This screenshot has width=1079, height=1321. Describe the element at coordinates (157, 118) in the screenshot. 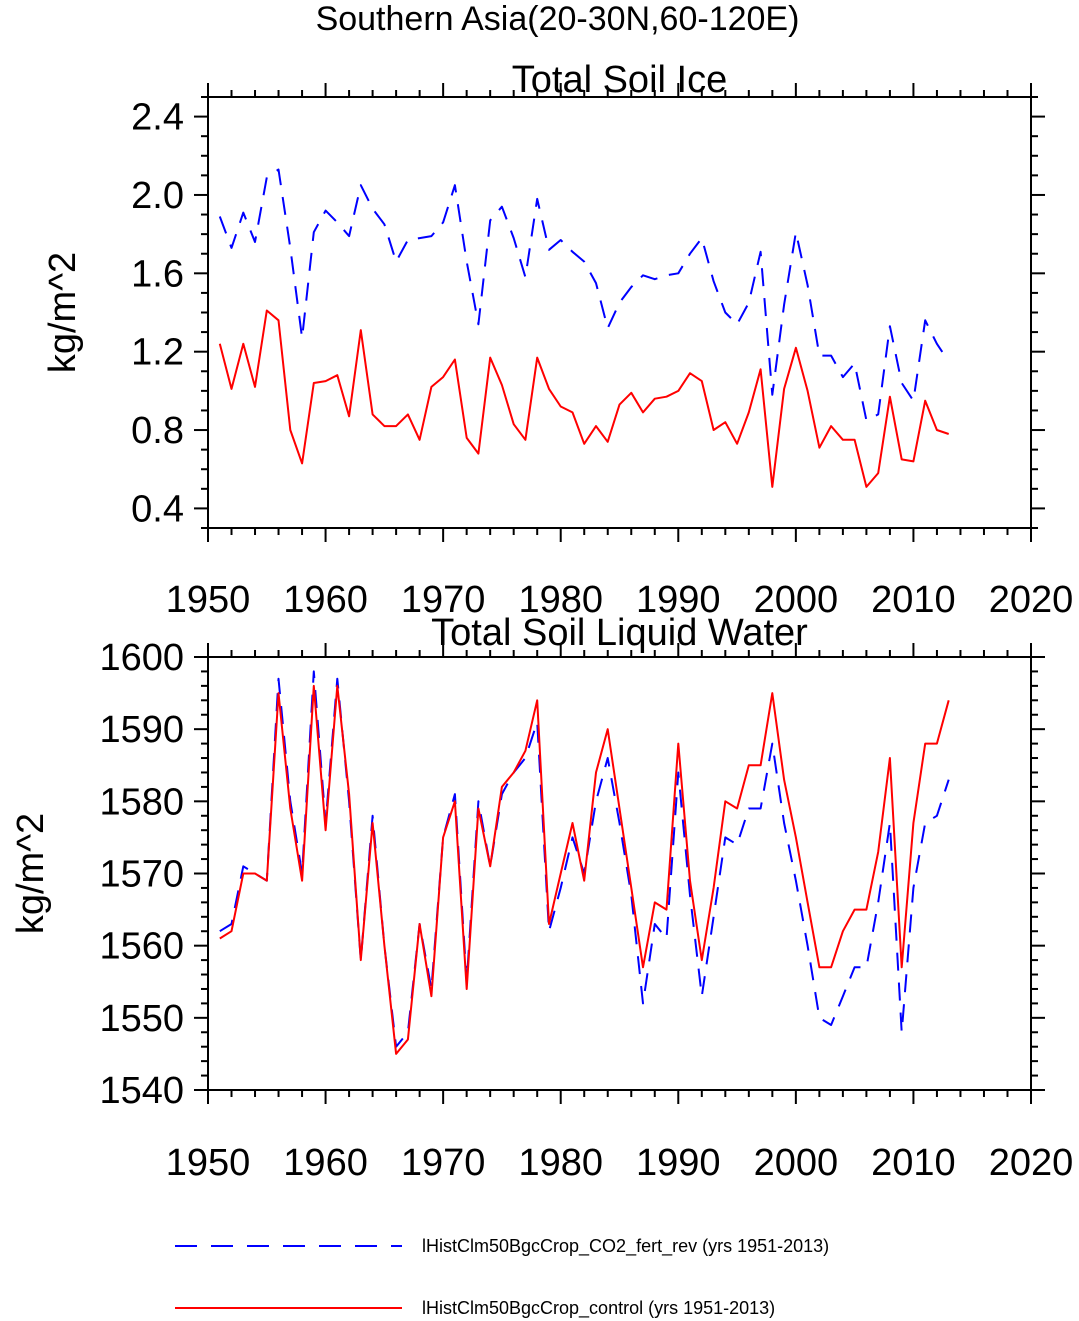

I see `y-tick-label: 2.4` at that location.